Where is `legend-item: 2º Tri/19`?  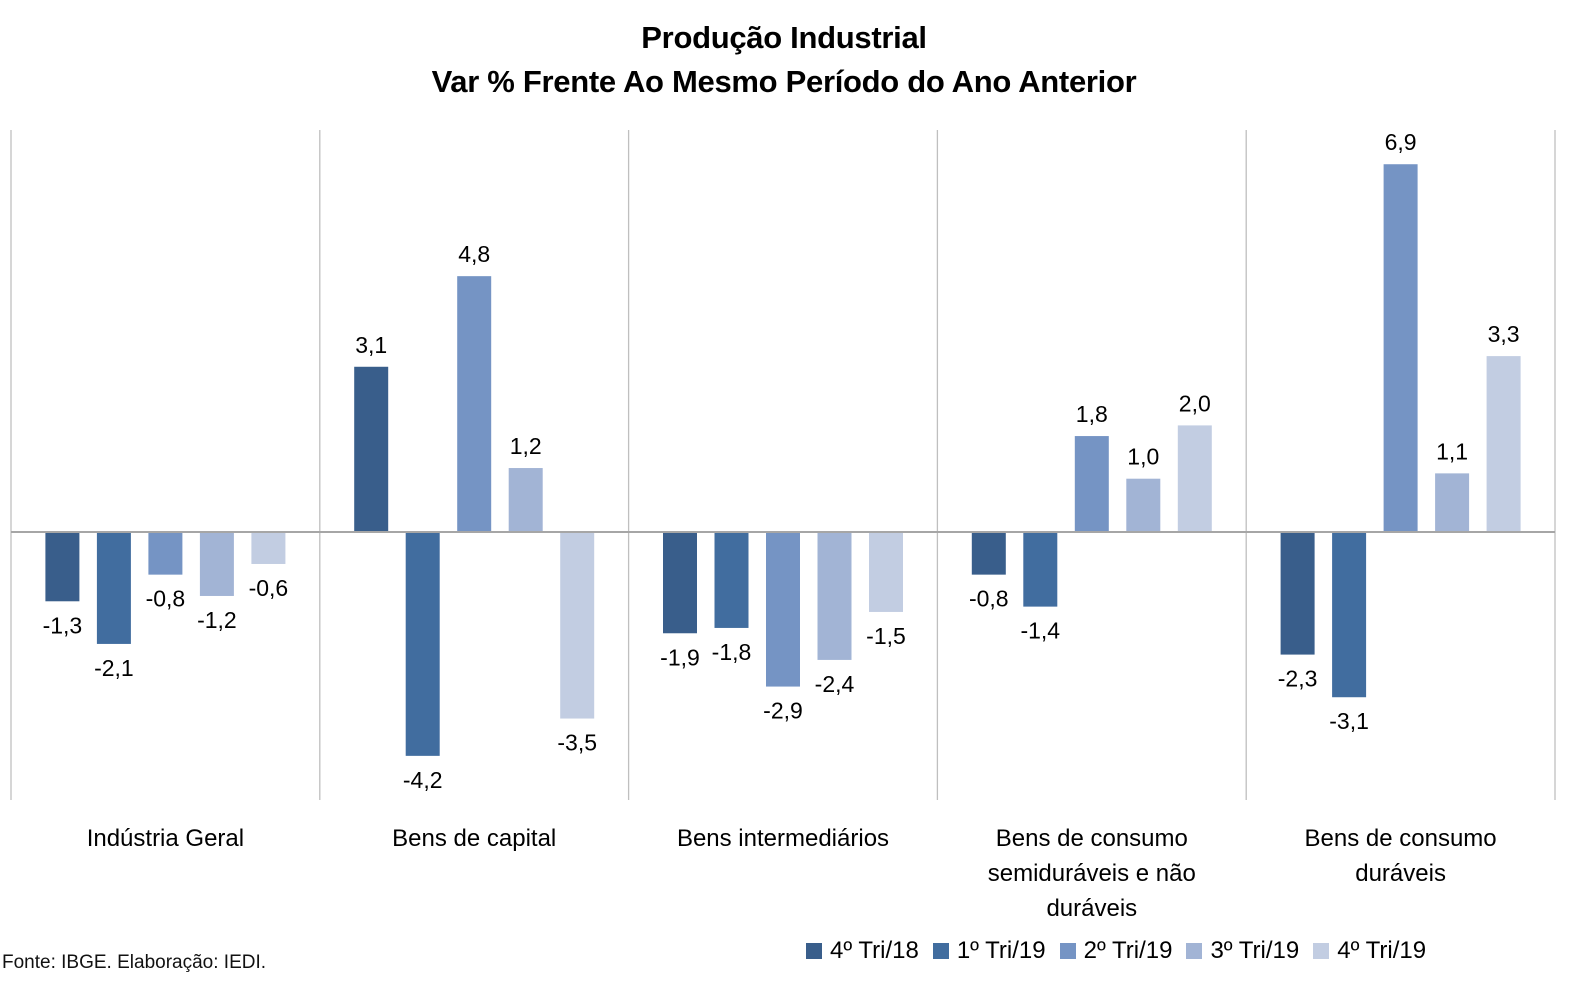 legend-item: 2º Tri/19 is located at coordinates (1116, 951).